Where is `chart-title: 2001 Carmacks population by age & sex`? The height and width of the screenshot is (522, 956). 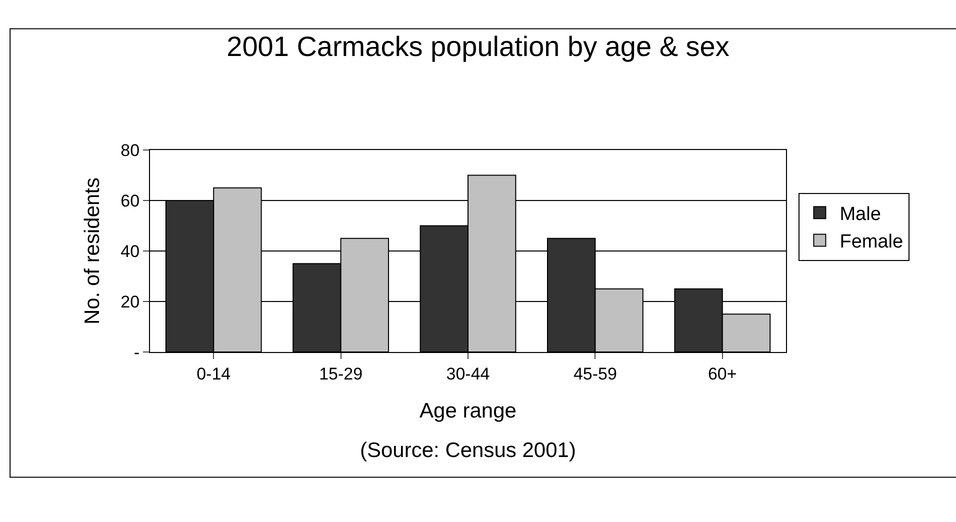 chart-title: 2001 Carmacks population by age & sex is located at coordinates (478, 46).